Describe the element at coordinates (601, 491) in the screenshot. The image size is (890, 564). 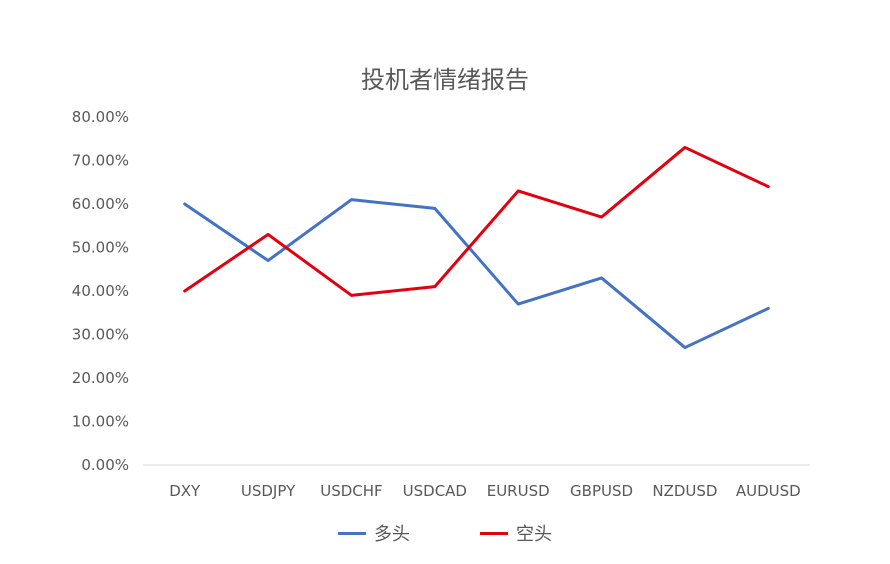
I see `x-tick-label: GBPUSD` at that location.